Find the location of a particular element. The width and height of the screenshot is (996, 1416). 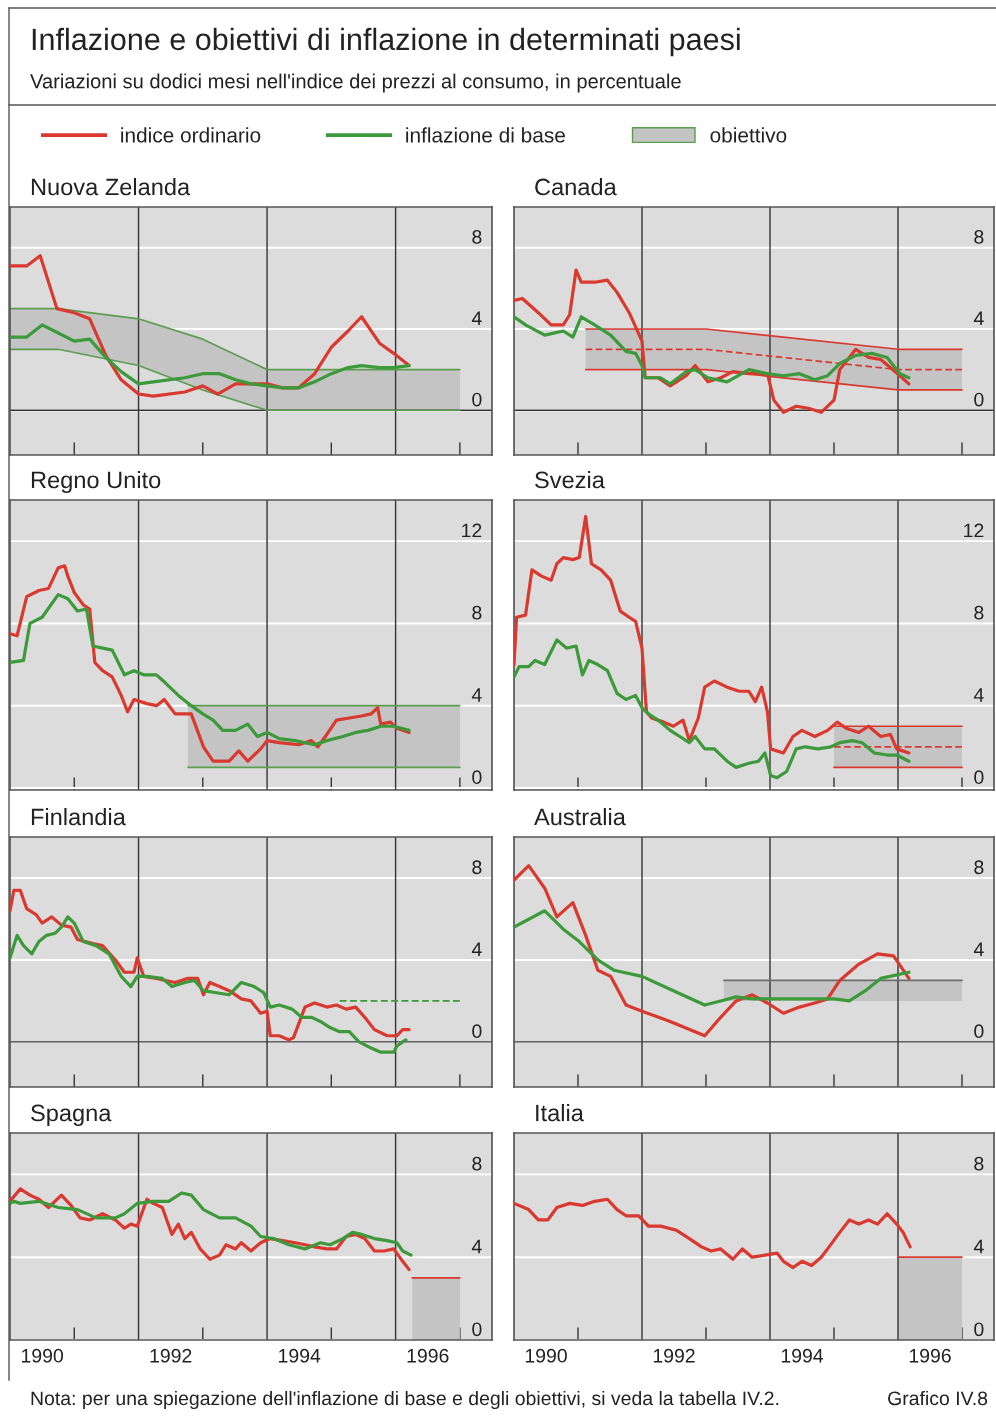

chart-title: Nuova Zelanda is located at coordinates (111, 186).